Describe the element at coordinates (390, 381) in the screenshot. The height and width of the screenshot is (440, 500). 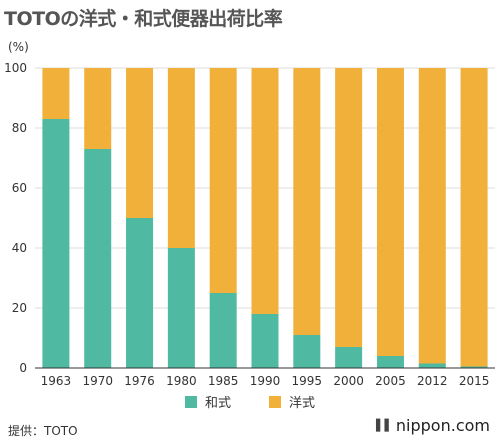
I see `x-tick-label: 2005` at that location.